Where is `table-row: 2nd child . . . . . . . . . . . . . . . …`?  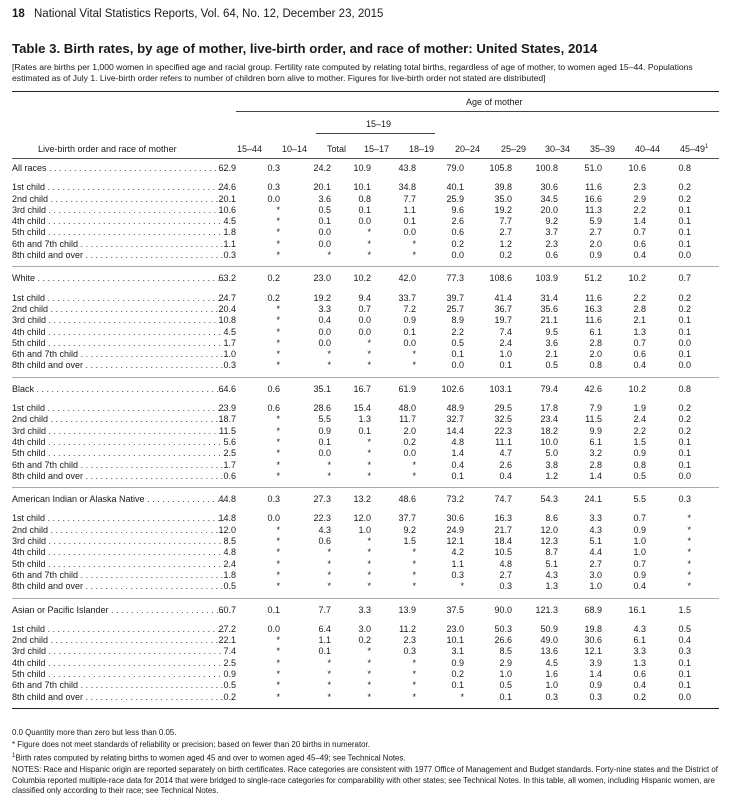 table-row: 2nd child . . . . . . . . . . . . . . . … is located at coordinates (365, 530).